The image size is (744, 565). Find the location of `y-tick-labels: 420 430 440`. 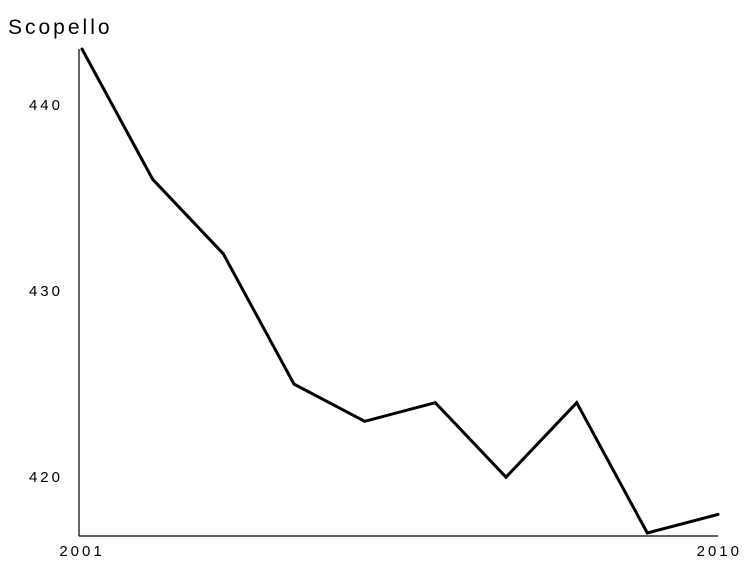

y-tick-labels: 420 430 440 is located at coordinates (46, 291).